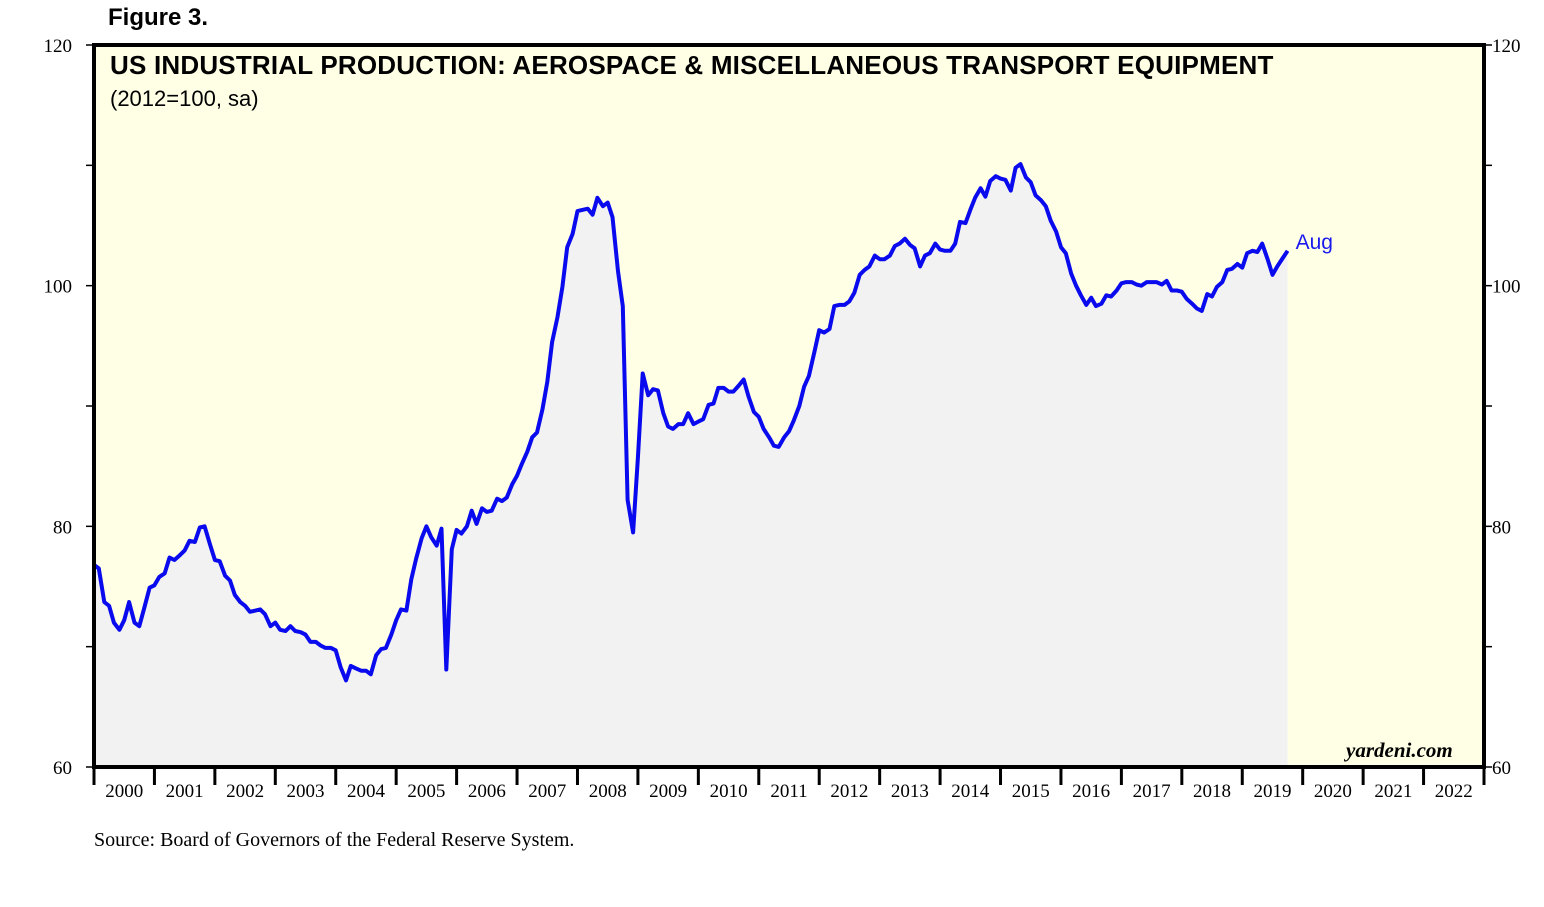 This screenshot has height=907, width=1544. Describe the element at coordinates (1454, 791) in the screenshot. I see `x-tick-label: 2022` at that location.